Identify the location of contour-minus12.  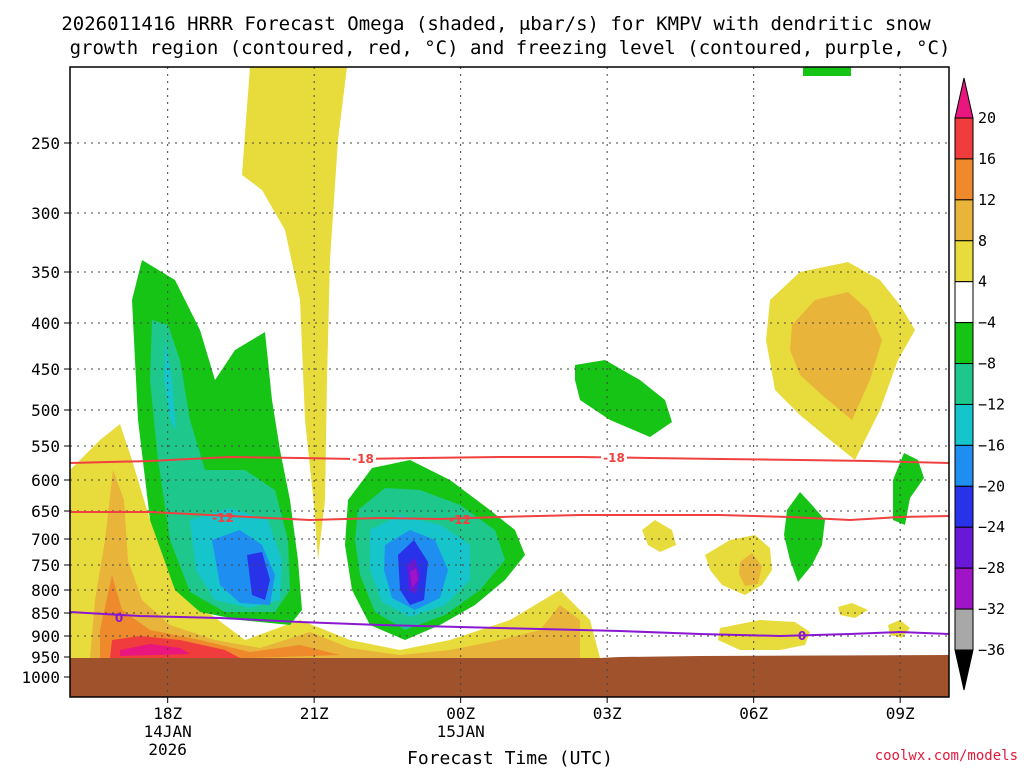
(510, 516).